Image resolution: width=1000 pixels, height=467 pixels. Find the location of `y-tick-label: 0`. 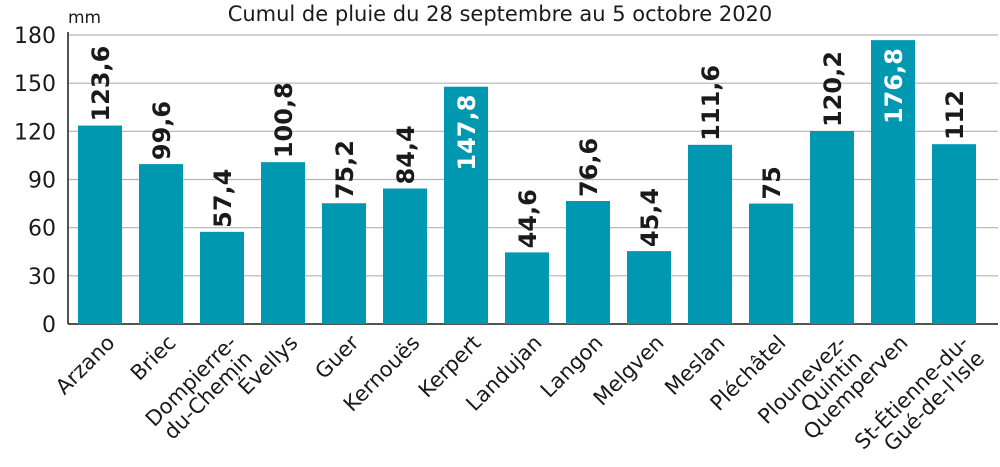

y-tick-label: 0 is located at coordinates (49, 325).